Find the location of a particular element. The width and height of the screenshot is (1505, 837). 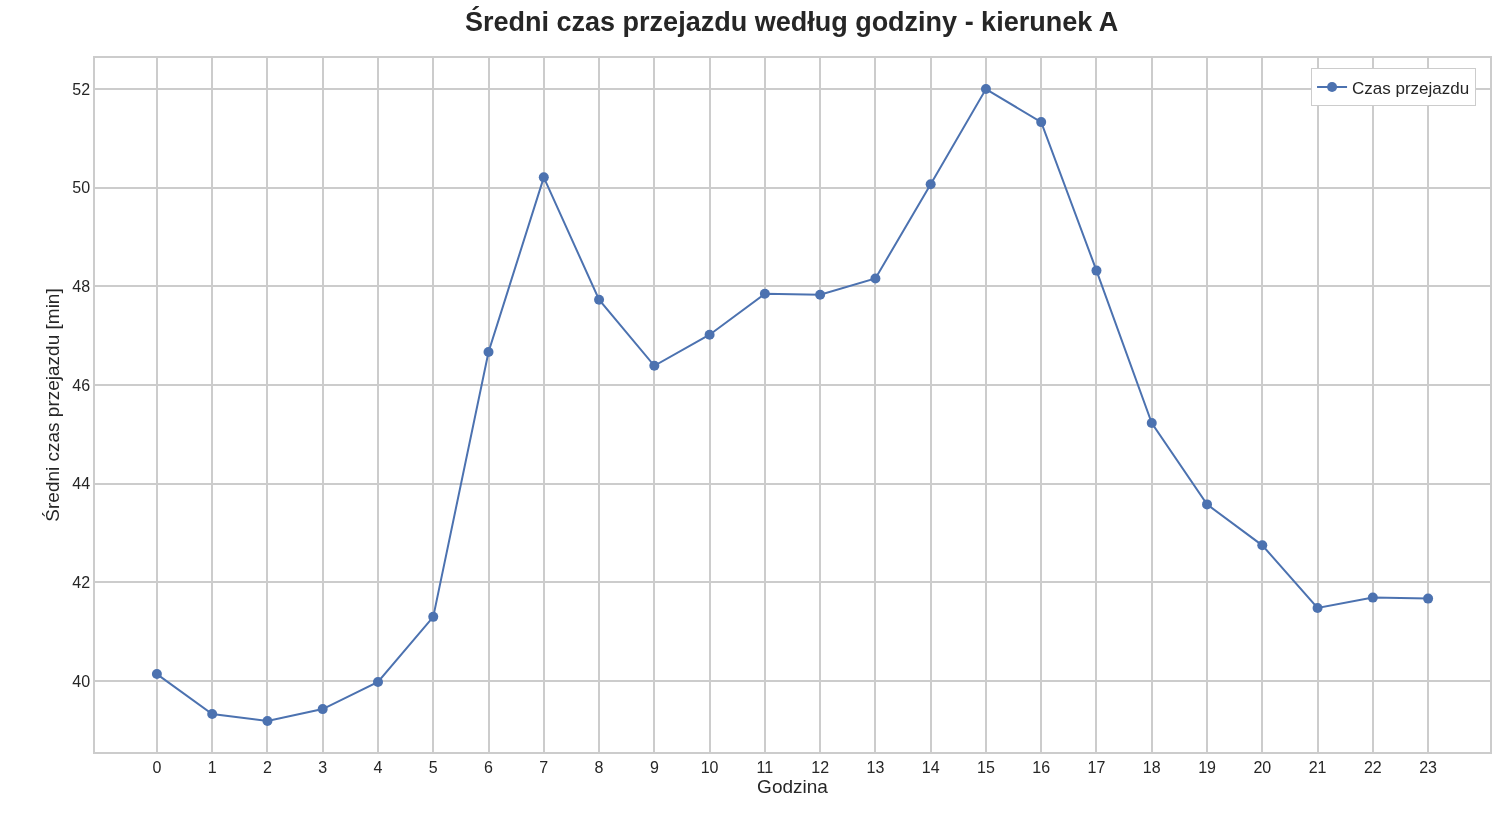

y-tick-label: 44 is located at coordinates (81, 484).